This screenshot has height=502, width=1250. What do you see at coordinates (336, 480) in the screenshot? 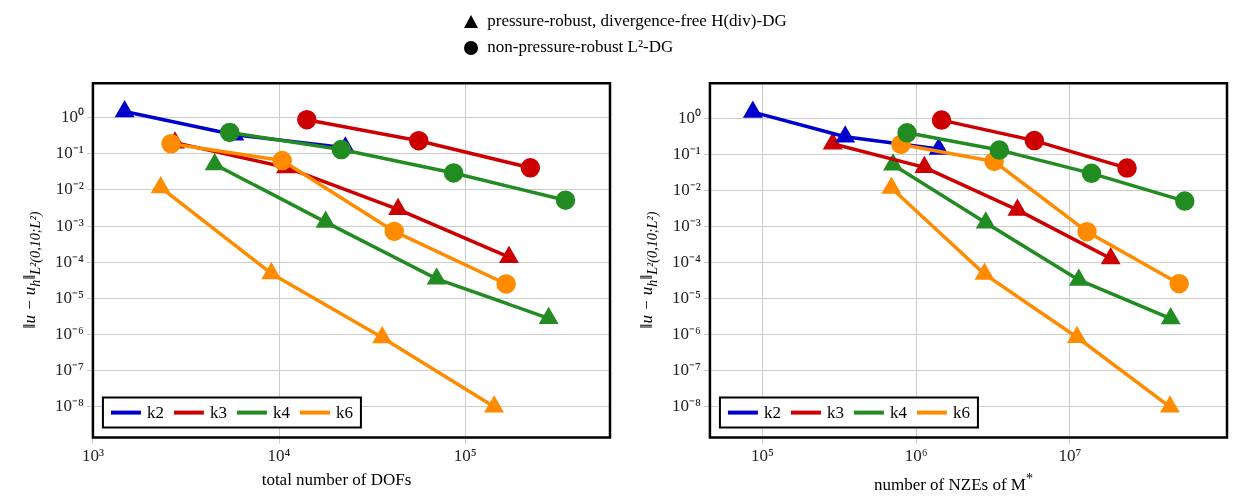
I see `x-axis-title: total number of DOFs` at bounding box center [336, 480].